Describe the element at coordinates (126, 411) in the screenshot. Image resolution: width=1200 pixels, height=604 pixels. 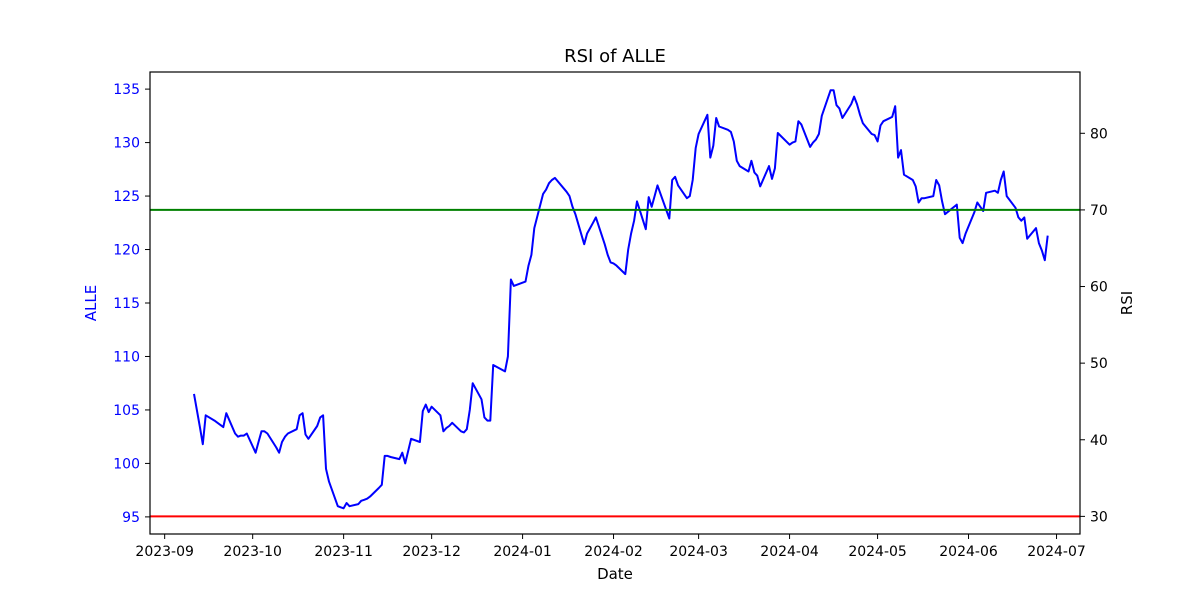
I see `y-left-tick-label-2: 105` at that location.